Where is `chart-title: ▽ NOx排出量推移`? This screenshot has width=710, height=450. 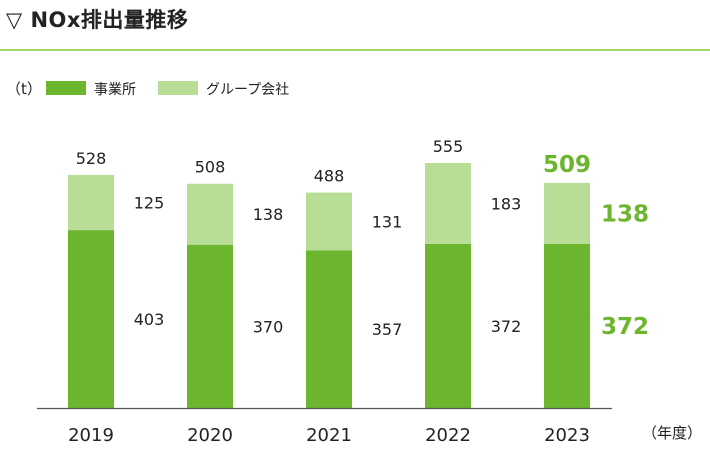
chart-title: ▽ NOx排出量推移 is located at coordinates (97, 20).